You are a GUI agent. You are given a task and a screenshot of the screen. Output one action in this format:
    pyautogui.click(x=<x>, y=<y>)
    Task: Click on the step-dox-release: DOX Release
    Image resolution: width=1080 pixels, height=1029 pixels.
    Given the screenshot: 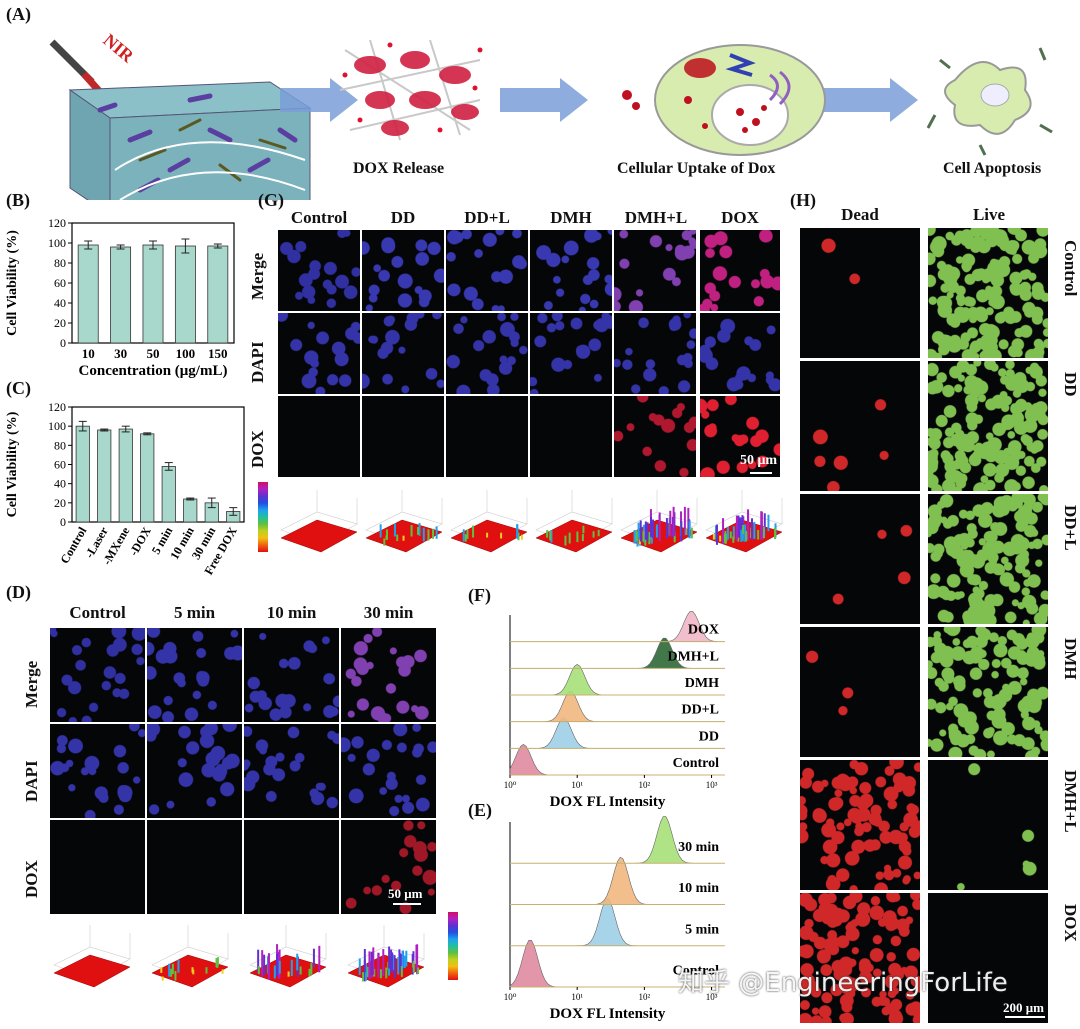 What is the action you would take?
    pyautogui.click(x=399, y=168)
    